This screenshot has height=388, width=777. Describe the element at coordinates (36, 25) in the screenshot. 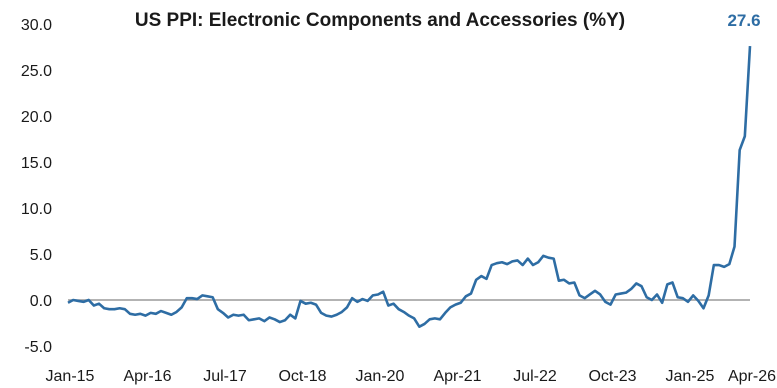

I see `y-tick-label: 30.0` at that location.